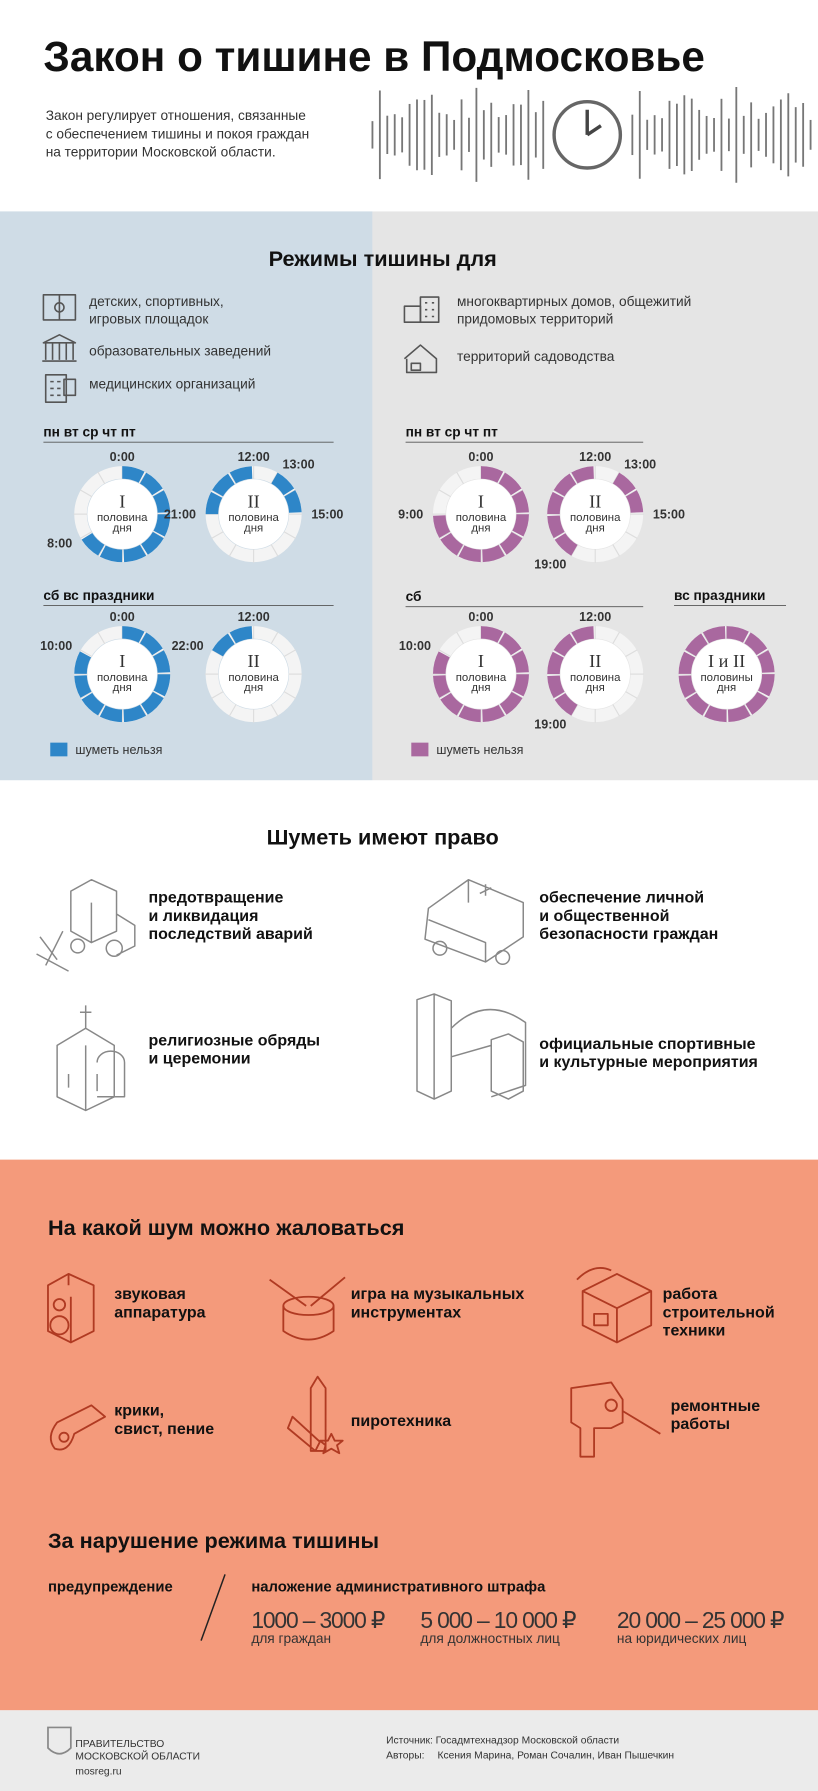 This screenshot has width=818, height=1791. Describe the element at coordinates (438, 1294) in the screenshot. I see `complaint-item: игра на музыкальных` at that location.